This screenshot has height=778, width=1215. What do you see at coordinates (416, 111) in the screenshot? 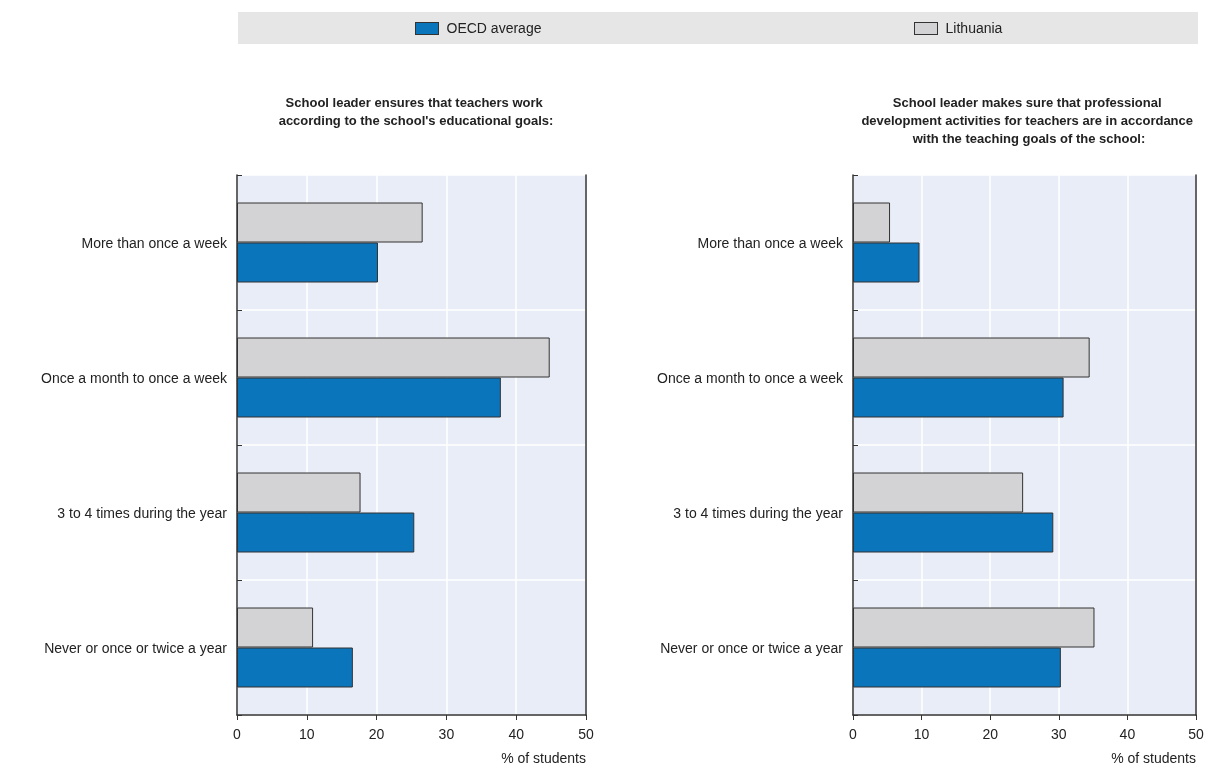
I see `chart-title: School leader ensures that teachers work according to the school's educational goals:` at bounding box center [416, 111].